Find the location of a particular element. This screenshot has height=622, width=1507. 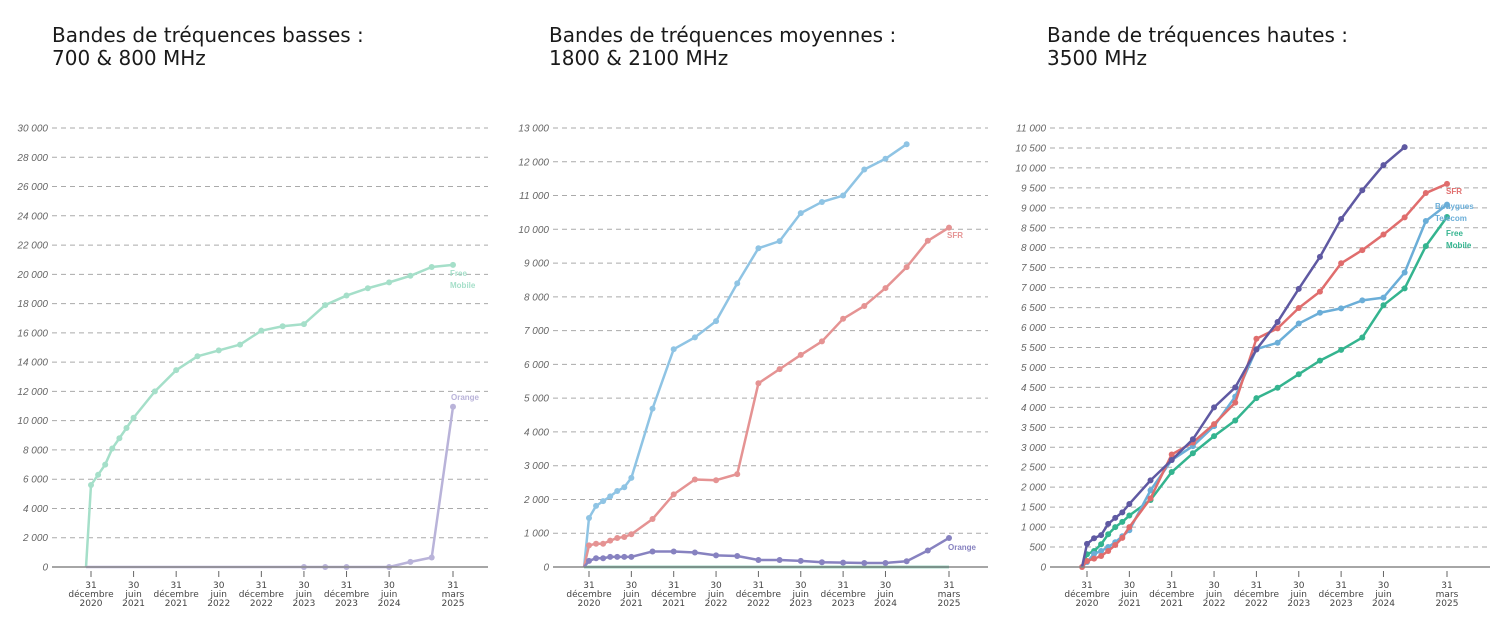

y-tick-label: 1 000 is located at coordinates (1033, 528).